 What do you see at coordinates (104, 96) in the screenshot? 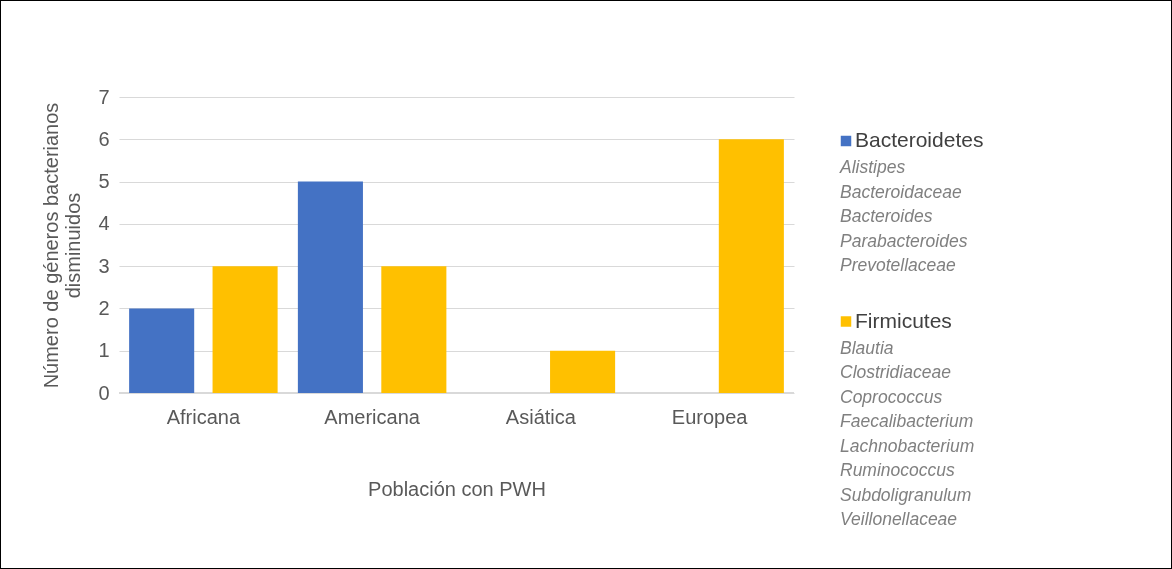
I see `y-tick-label: 7` at bounding box center [104, 96].